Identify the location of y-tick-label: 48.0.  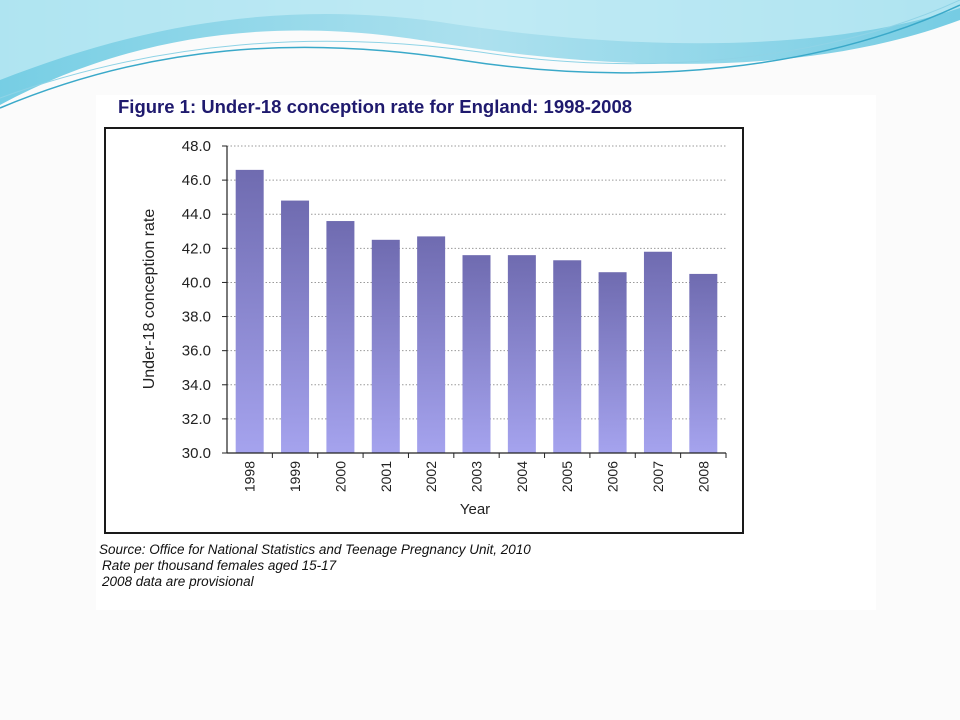
(196, 146).